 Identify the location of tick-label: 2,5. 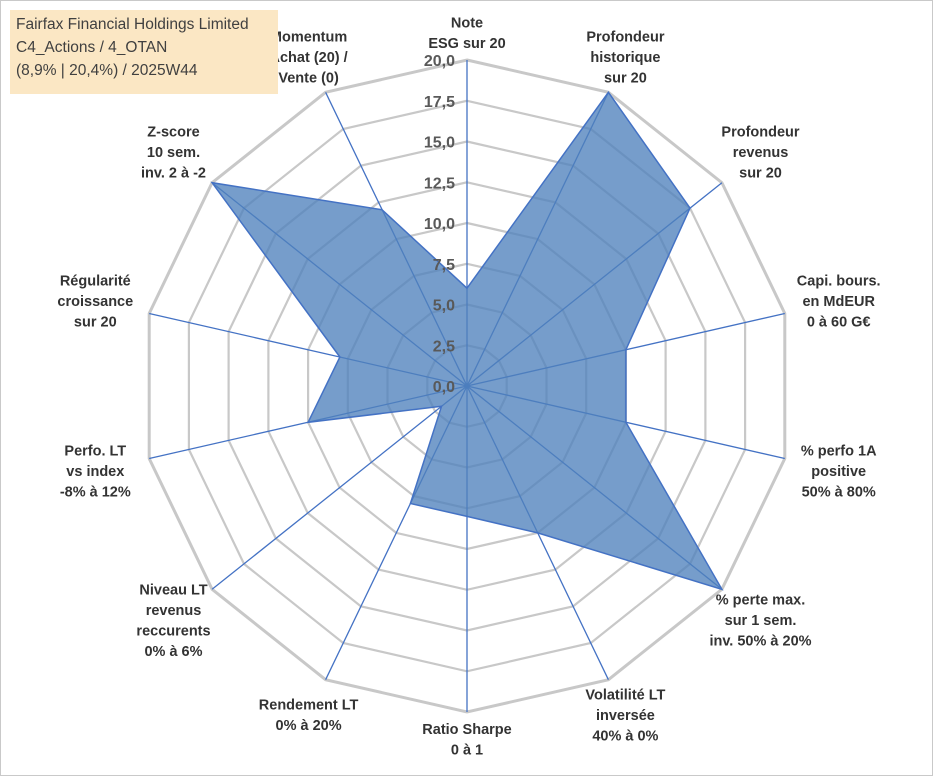
(444, 346).